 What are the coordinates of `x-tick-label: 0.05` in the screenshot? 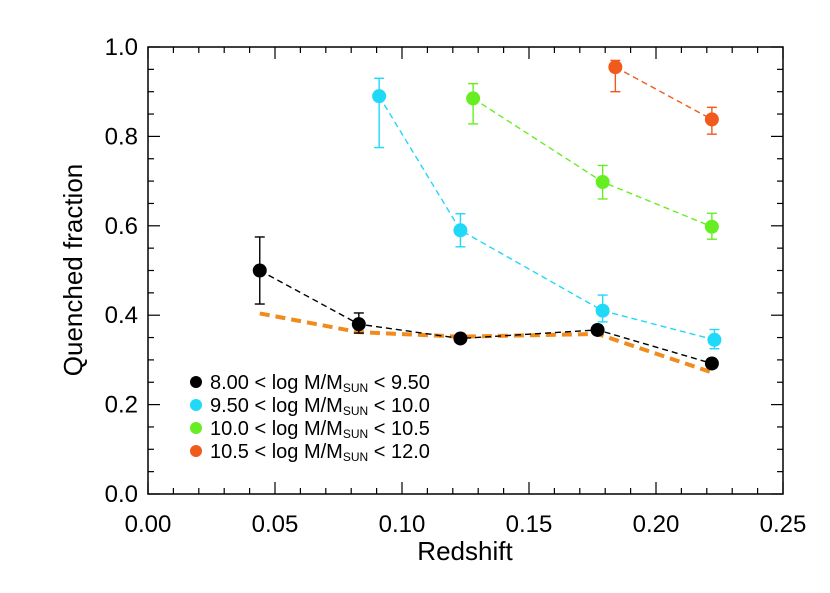 It's located at (275, 524).